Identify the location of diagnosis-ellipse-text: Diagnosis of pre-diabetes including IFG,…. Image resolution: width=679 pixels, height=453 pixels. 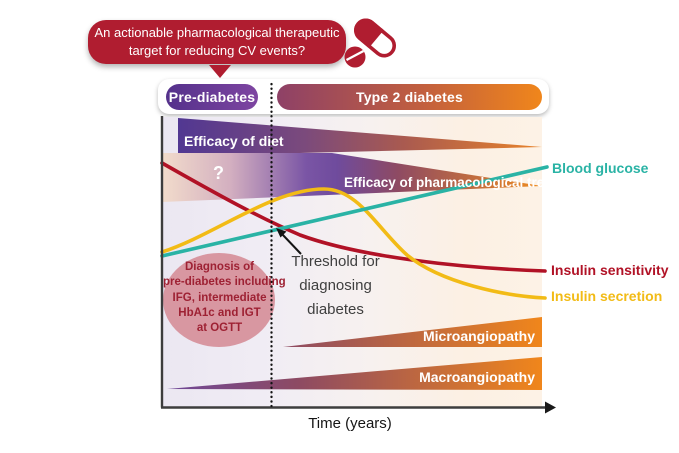
(224, 298).